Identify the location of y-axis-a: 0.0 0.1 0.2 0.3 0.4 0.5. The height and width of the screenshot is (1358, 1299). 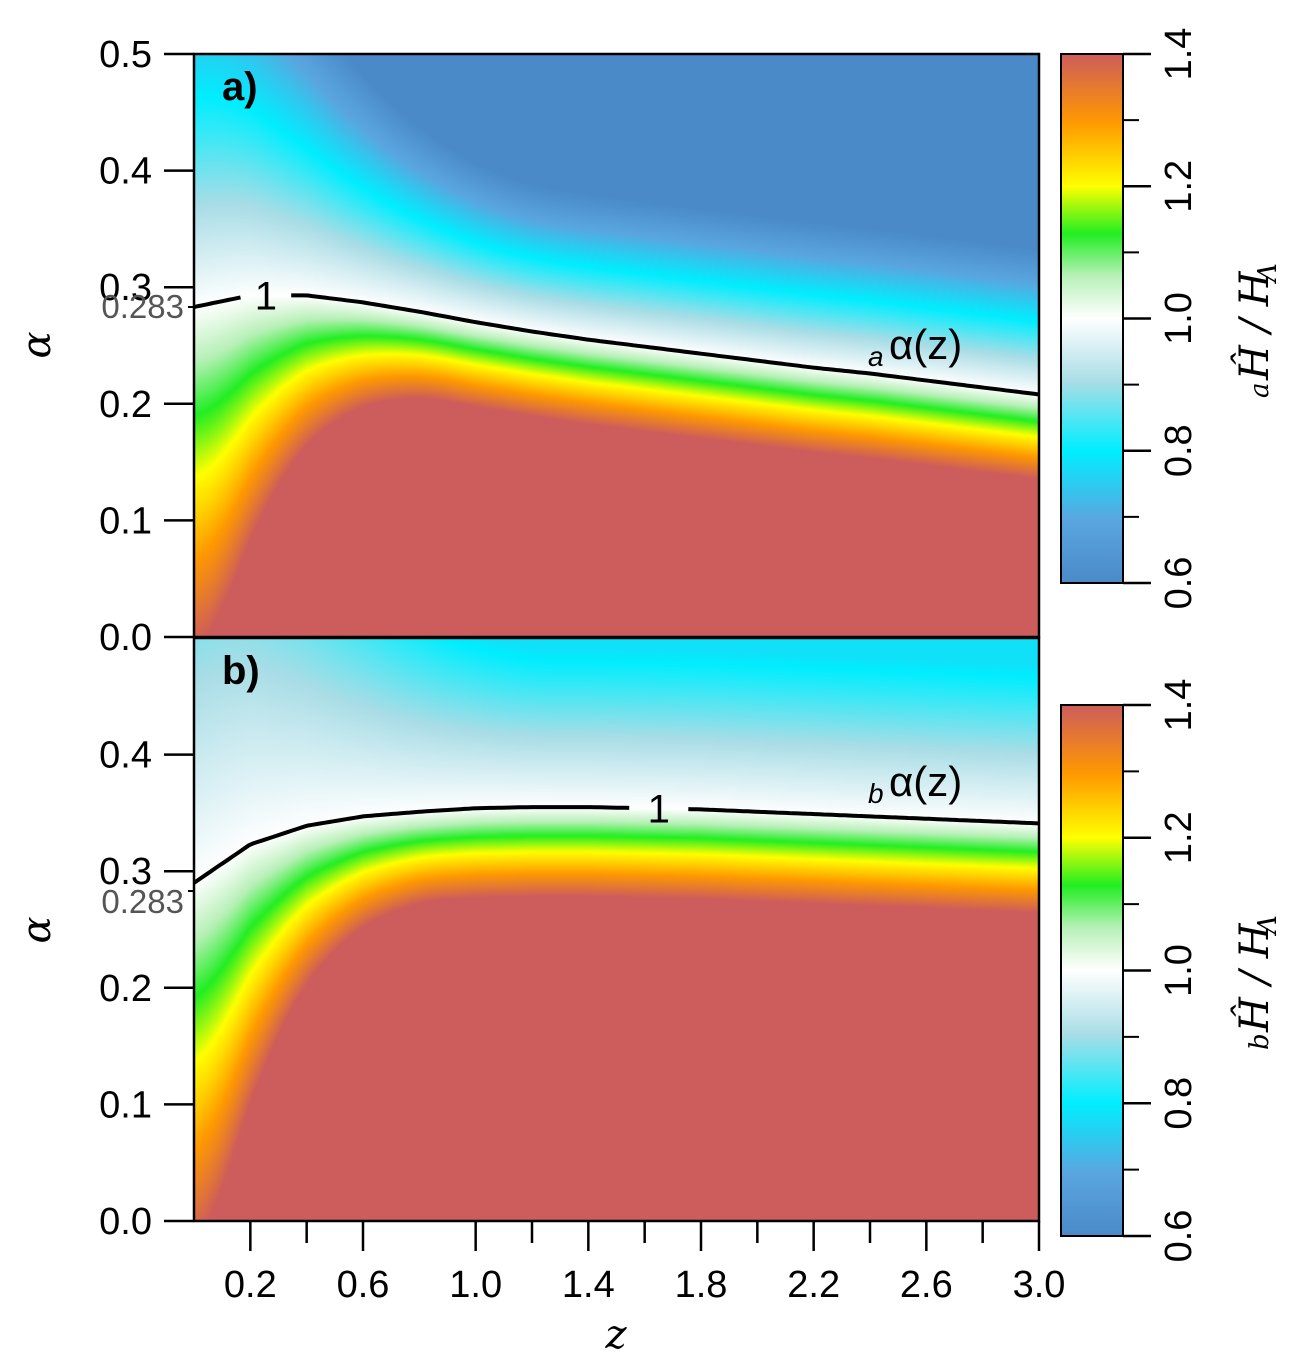
(146, 346).